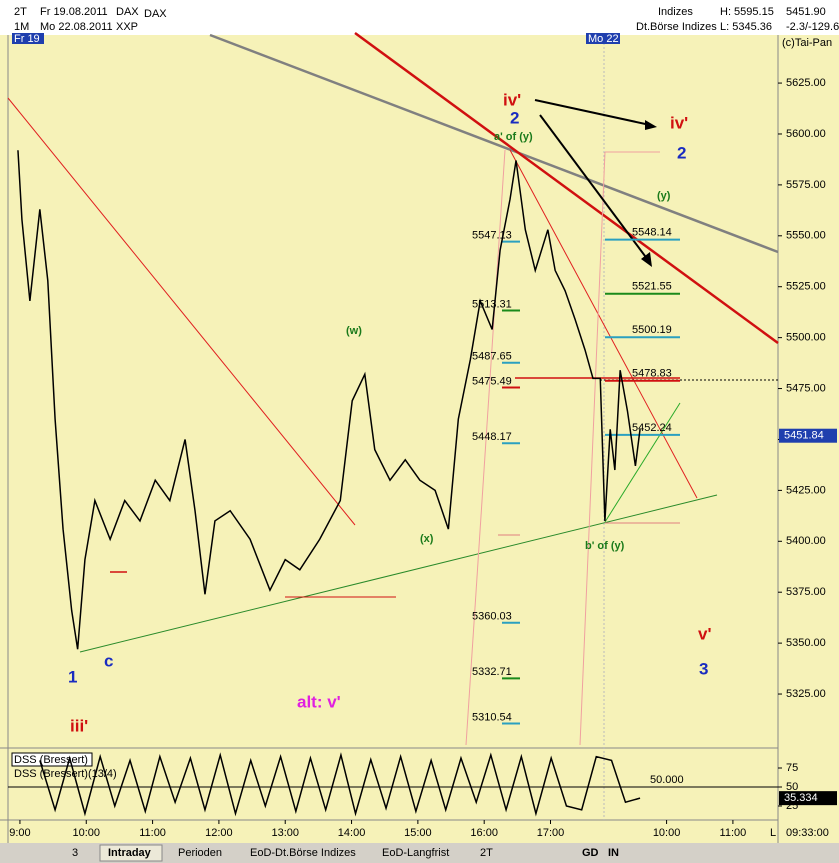 The image size is (839, 863). I want to click on level-label: 5332.71, so click(492, 672).